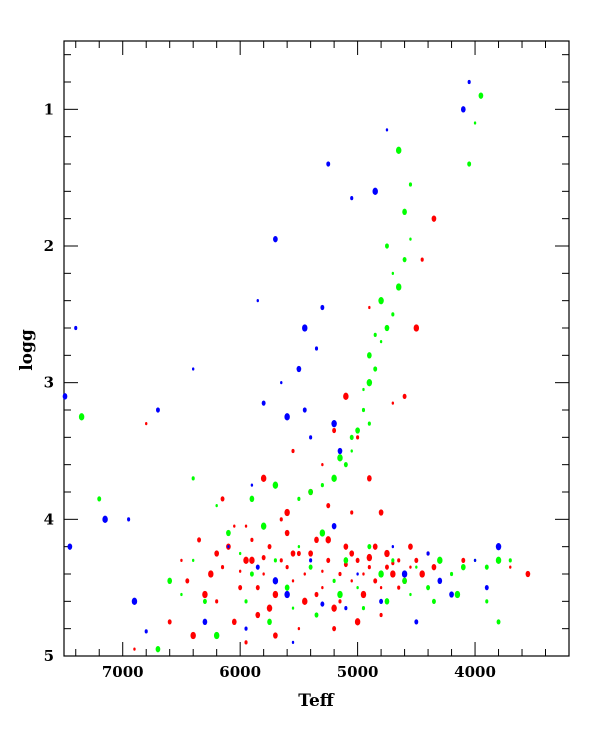  Describe the element at coordinates (240, 672) in the screenshot. I see `x-tick-label: 6000` at that location.